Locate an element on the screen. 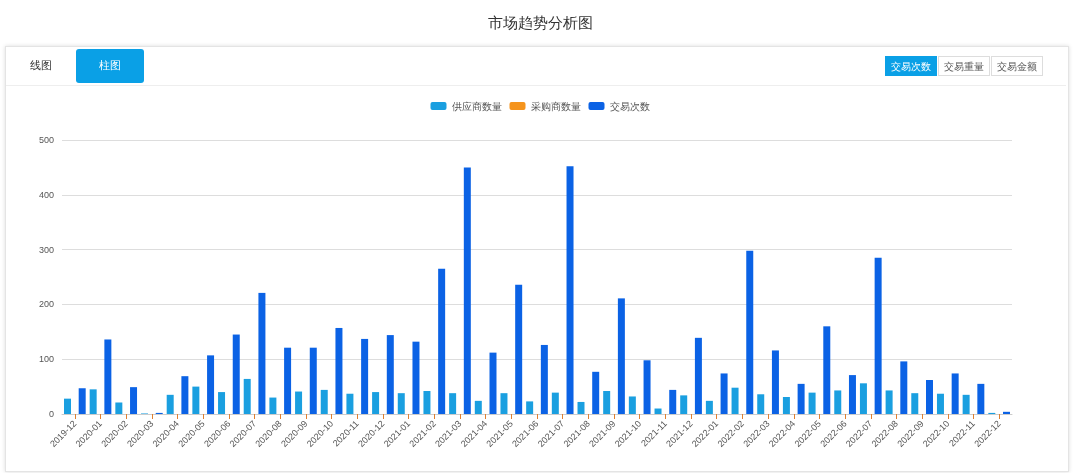 The width and height of the screenshot is (1080, 473). y-tick-label: 100 is located at coordinates (46, 359).